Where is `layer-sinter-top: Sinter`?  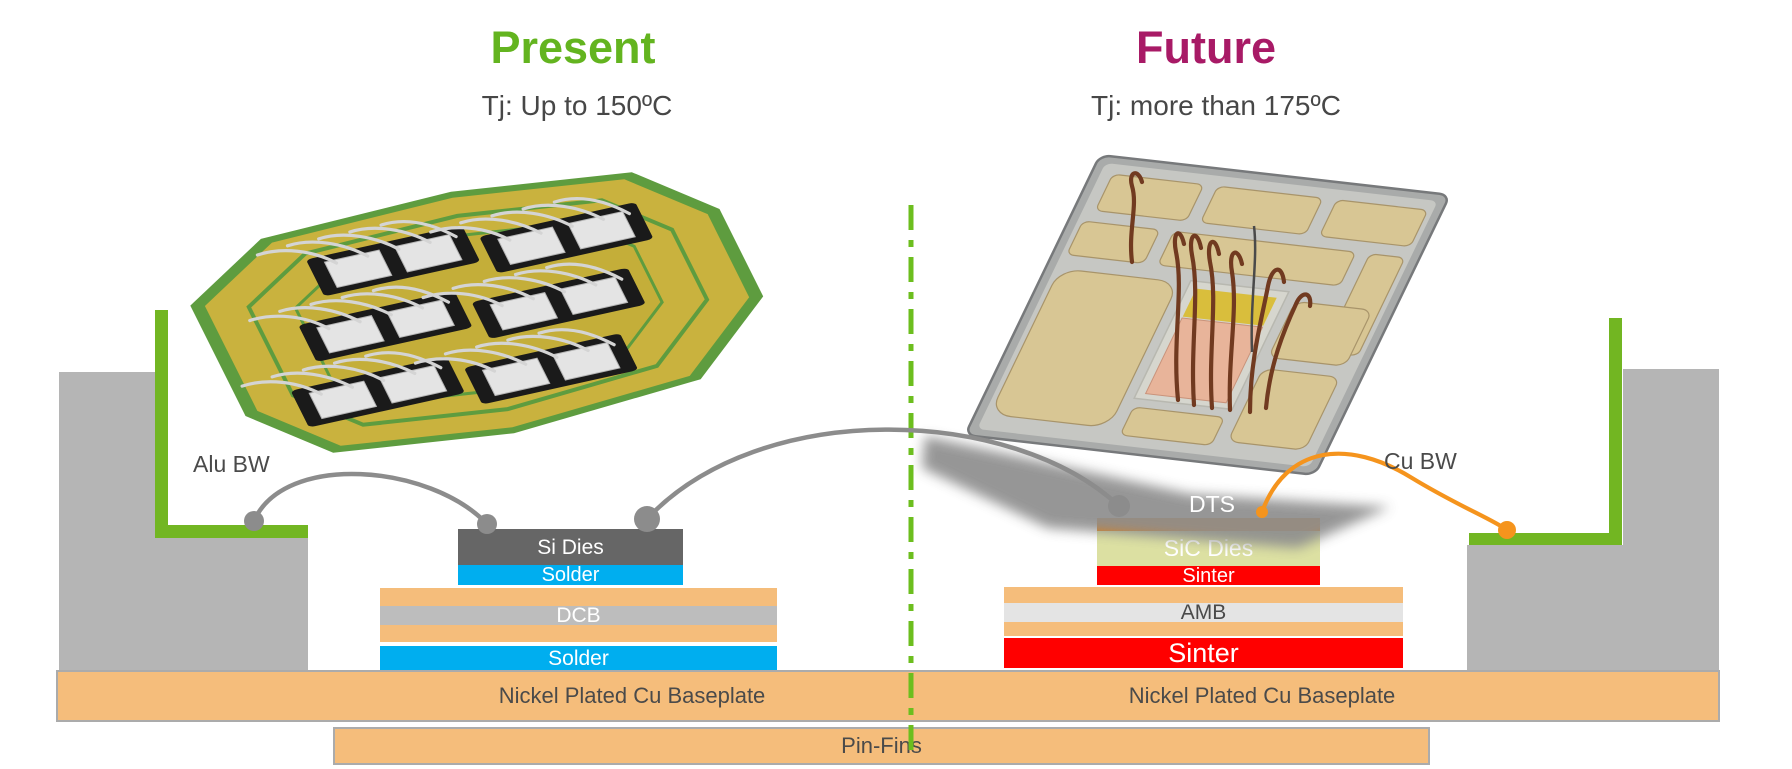
layer-sinter-top: Sinter is located at coordinates (1208, 576).